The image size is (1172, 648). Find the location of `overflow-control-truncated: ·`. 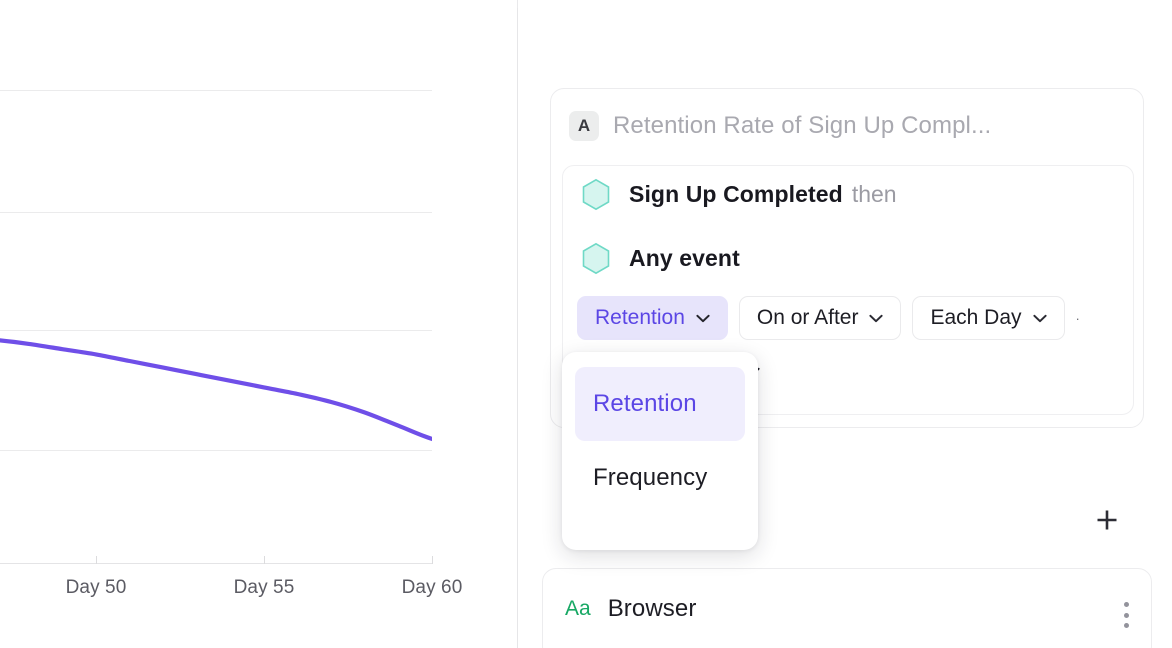

overflow-control-truncated: · is located at coordinates (1077, 318).